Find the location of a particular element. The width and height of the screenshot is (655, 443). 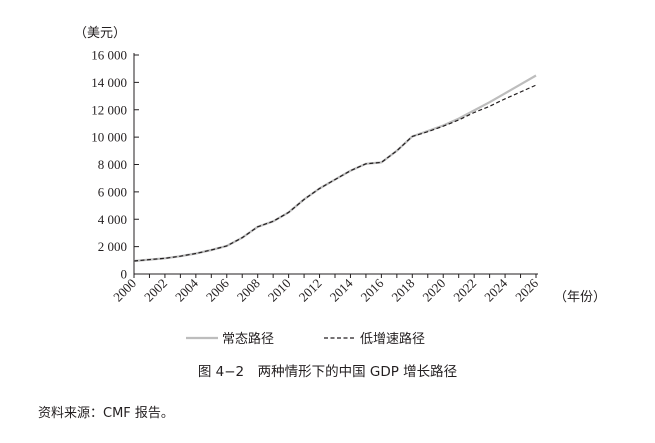

x-tick-label: 2024 is located at coordinates (495, 289).